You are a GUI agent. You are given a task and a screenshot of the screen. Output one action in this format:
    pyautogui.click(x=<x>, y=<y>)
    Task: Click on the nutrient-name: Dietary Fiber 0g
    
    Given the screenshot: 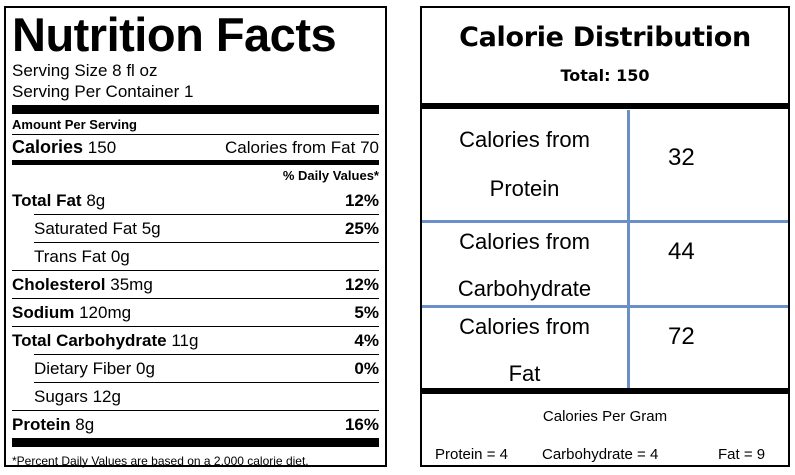 What is the action you would take?
    pyautogui.click(x=94, y=368)
    